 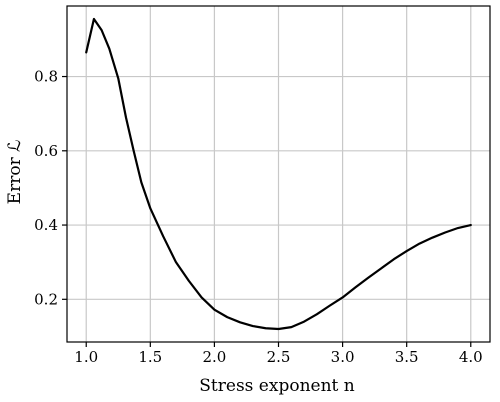 I want to click on x-tick-label: 3.0, so click(x=343, y=357).